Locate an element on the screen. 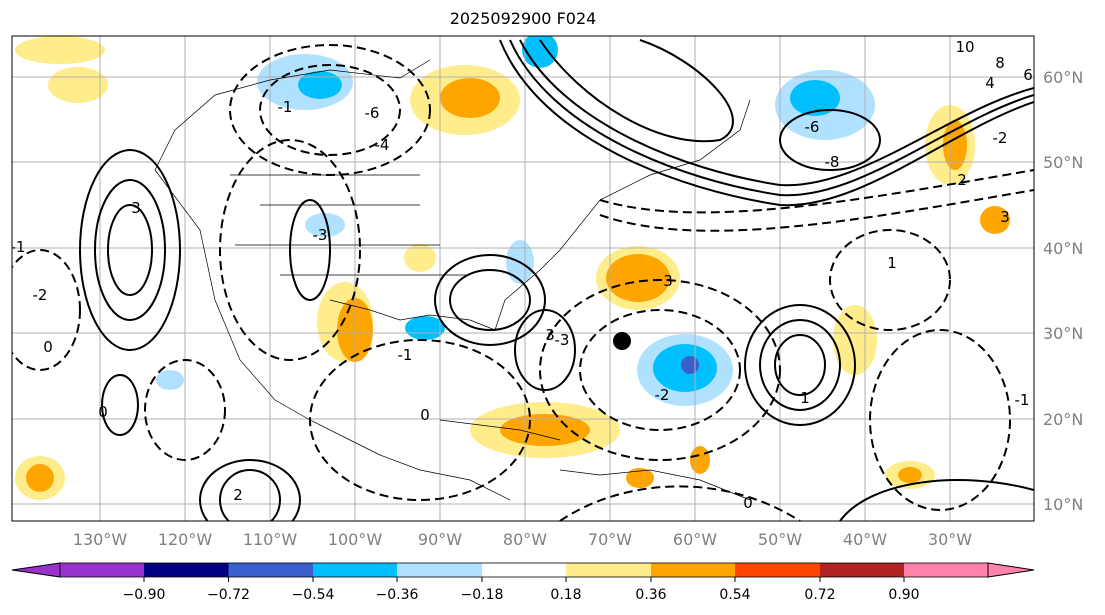 The width and height of the screenshot is (1105, 615). colorbar-outline is located at coordinates (524, 570).